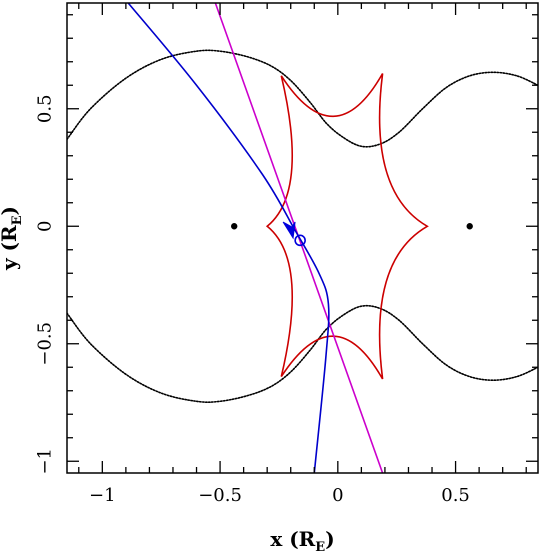  Describe the element at coordinates (45, 108) in the screenshot. I see `y-tick-label: 0.5` at that location.